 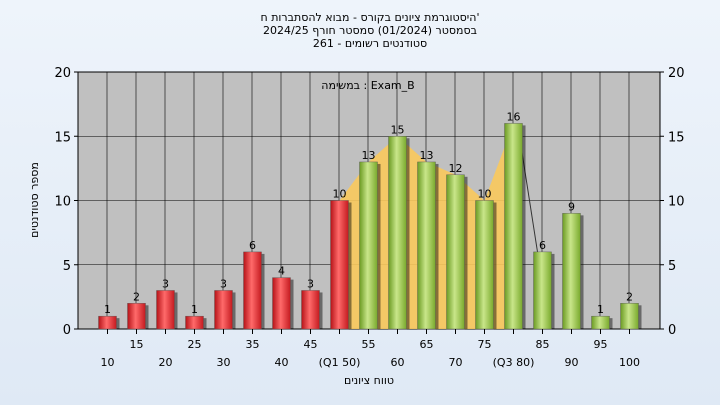 I want to click on y-tick-label-left: 10, so click(x=62, y=202).